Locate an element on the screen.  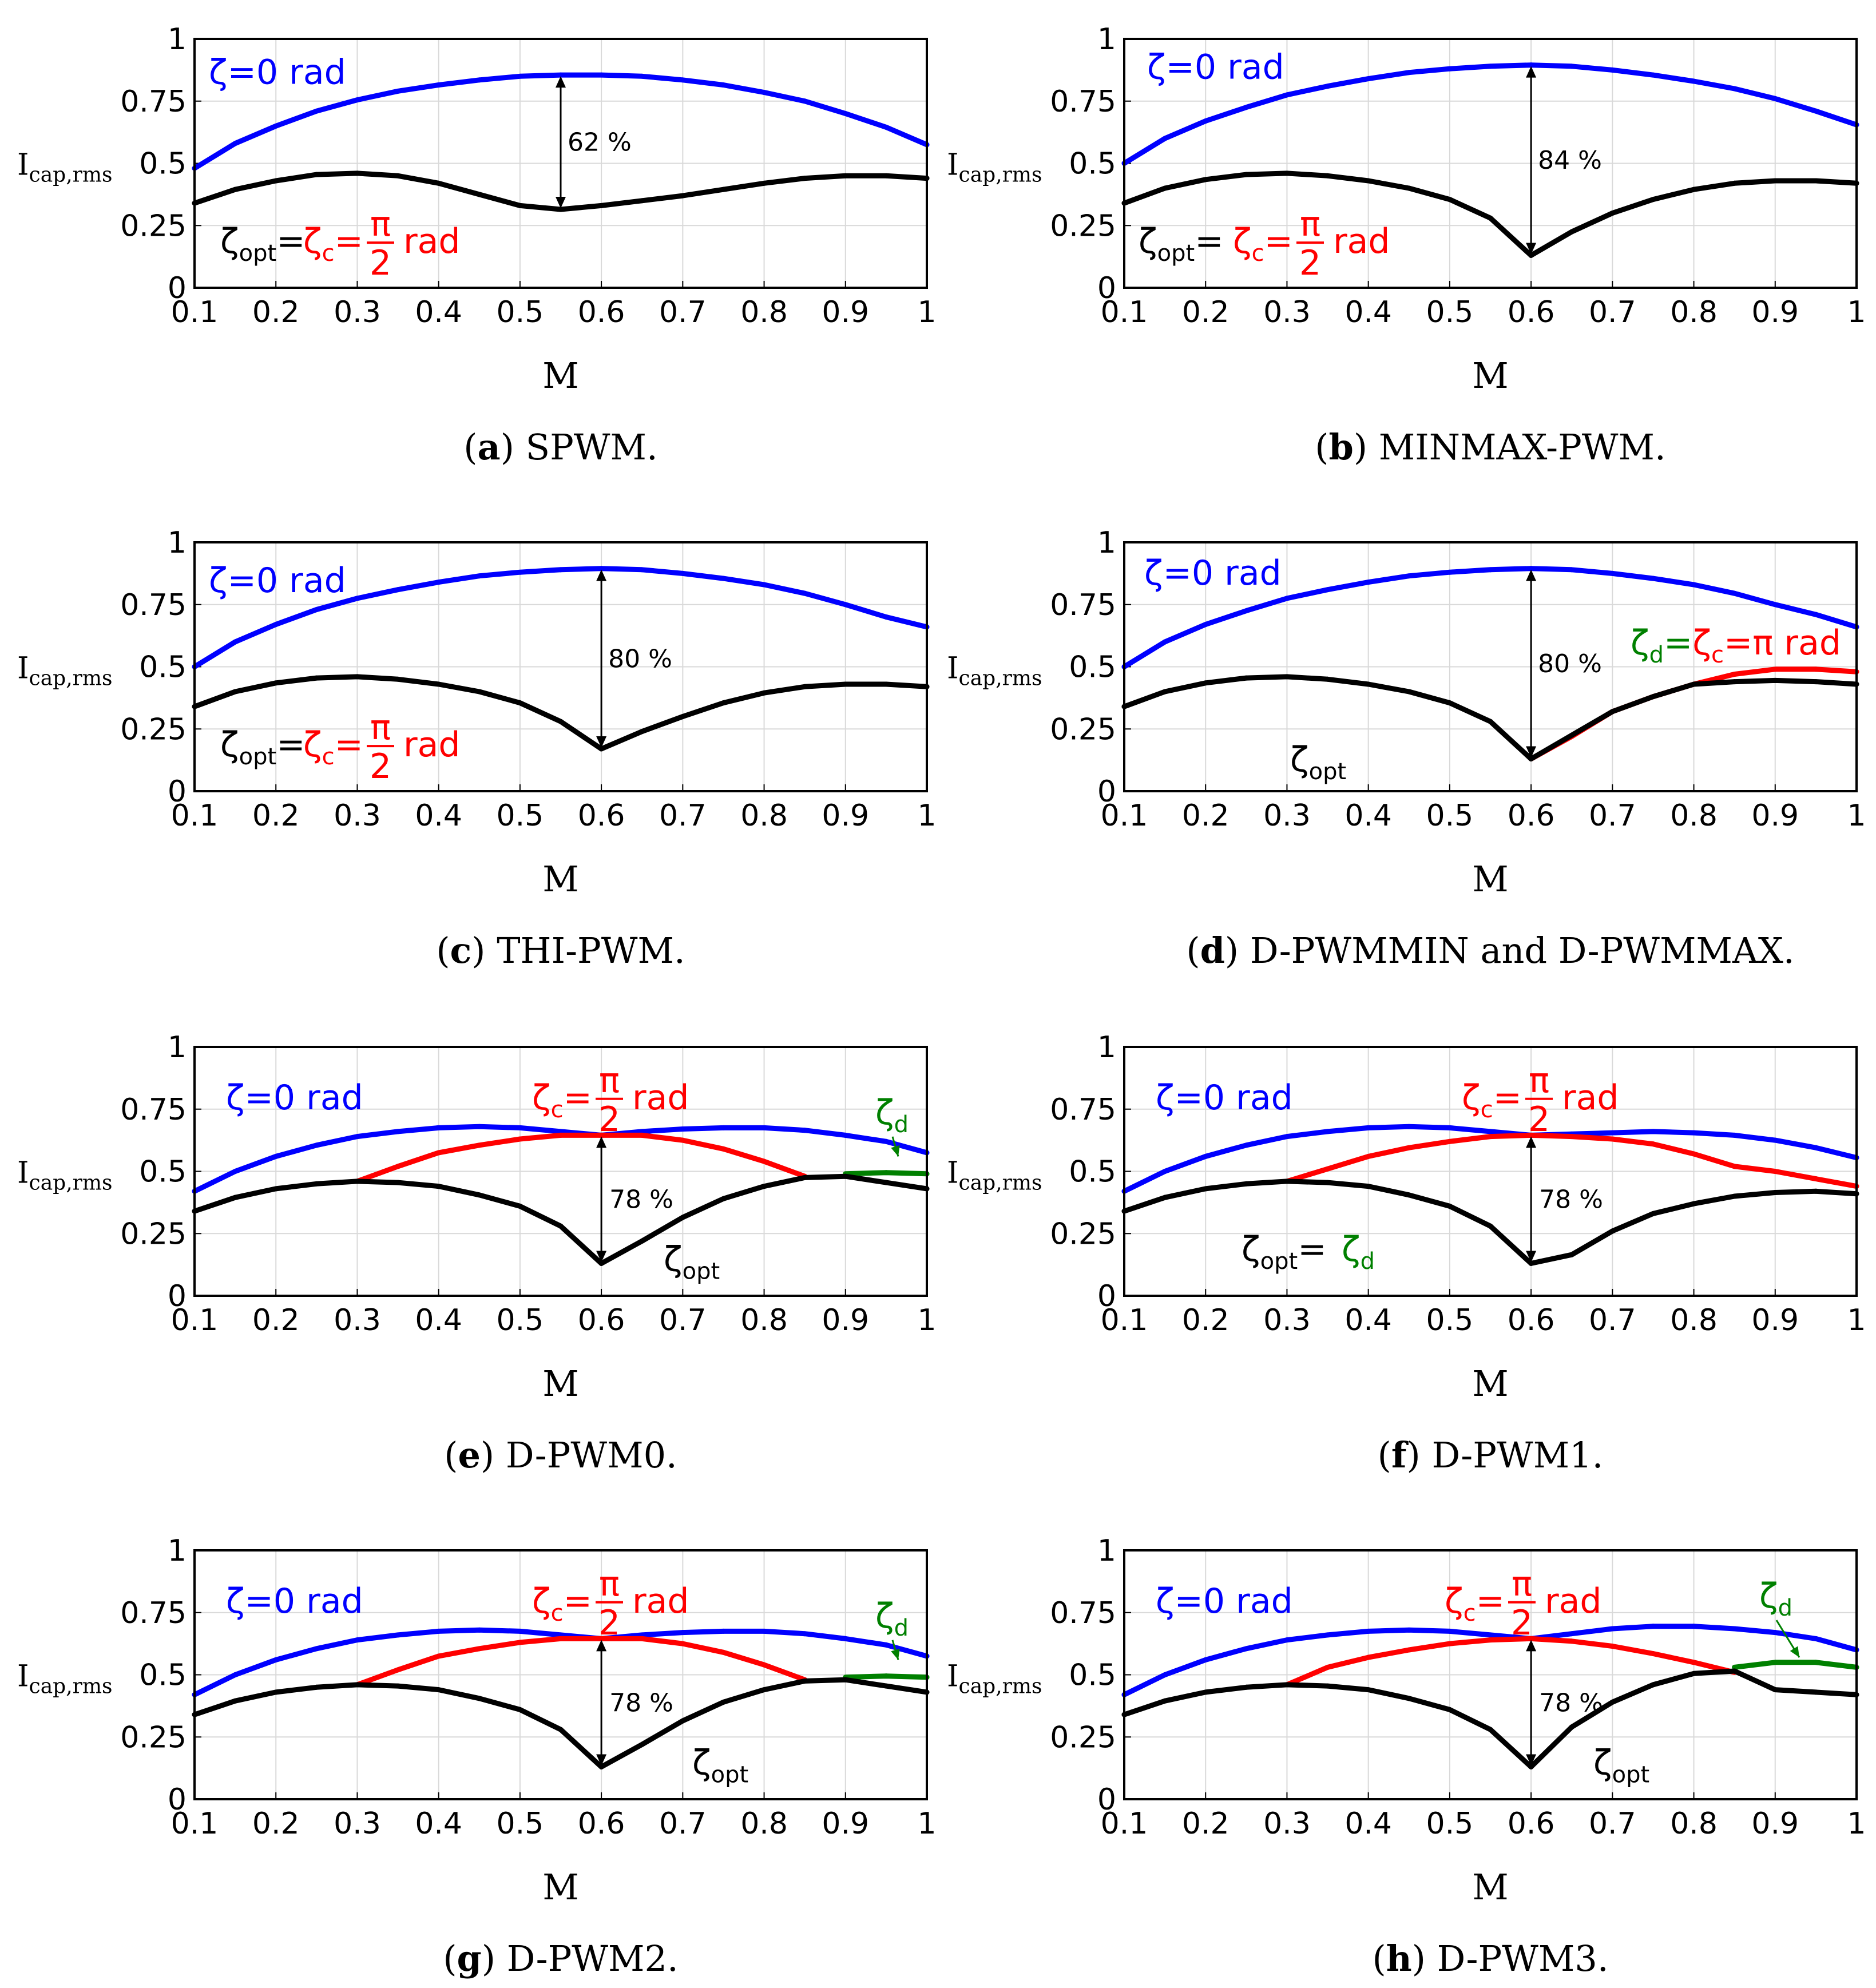
y-tick-label: 0.25 is located at coordinates (154, 1738).